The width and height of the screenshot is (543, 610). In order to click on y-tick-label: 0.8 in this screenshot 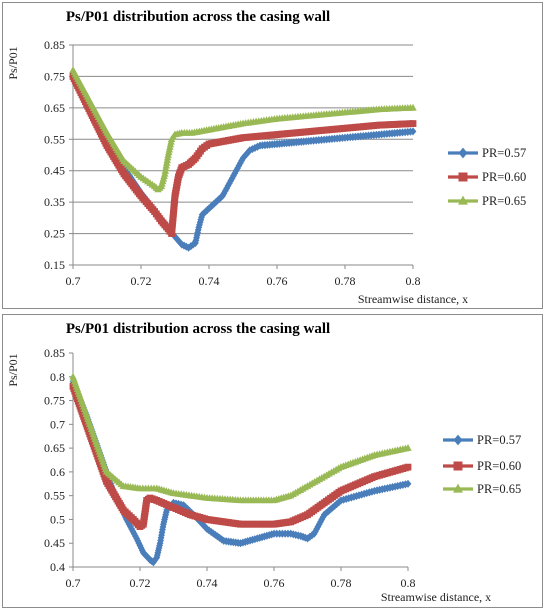, I will do `click(57, 377)`.